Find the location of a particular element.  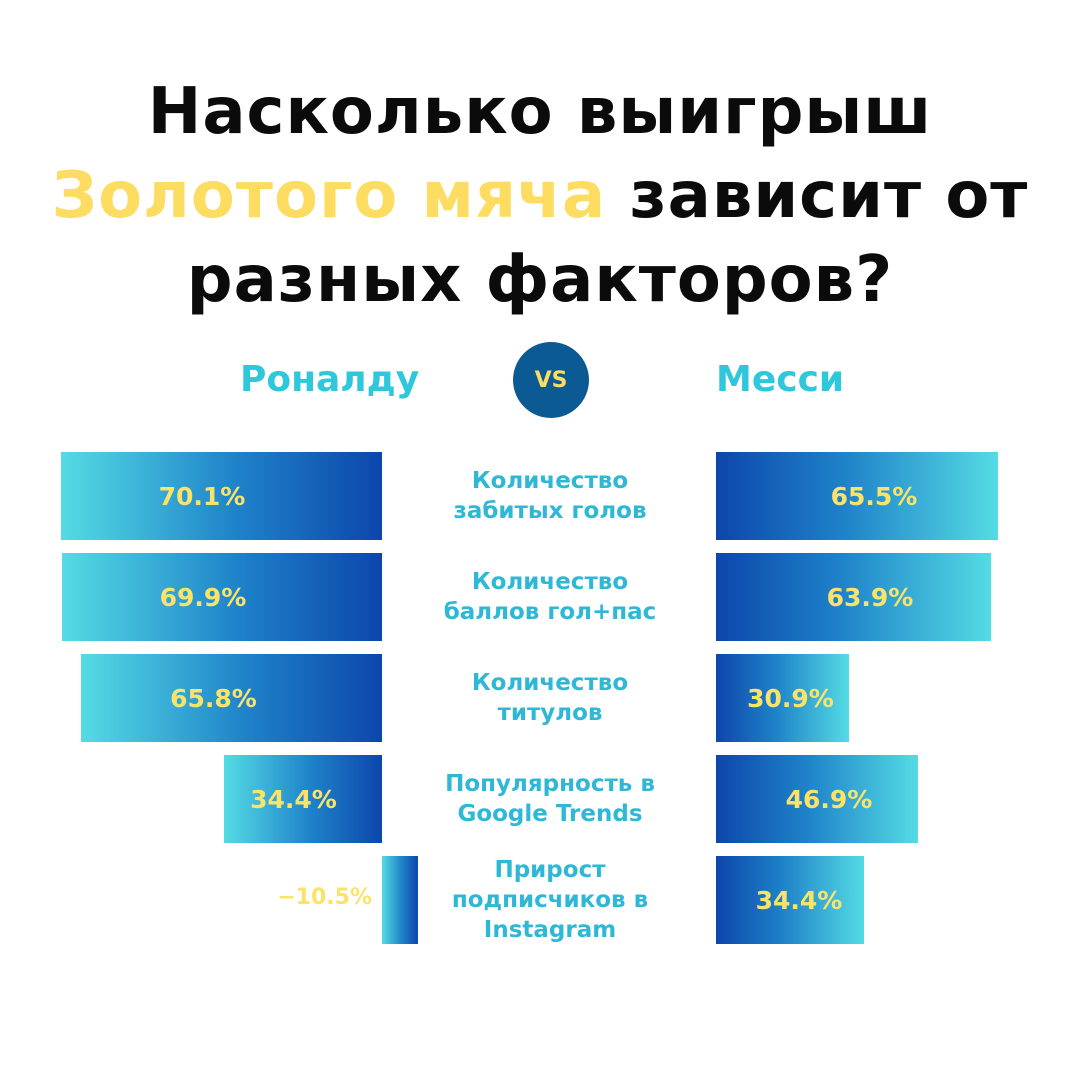

bar-messi: 30.9% is located at coordinates (782, 698).